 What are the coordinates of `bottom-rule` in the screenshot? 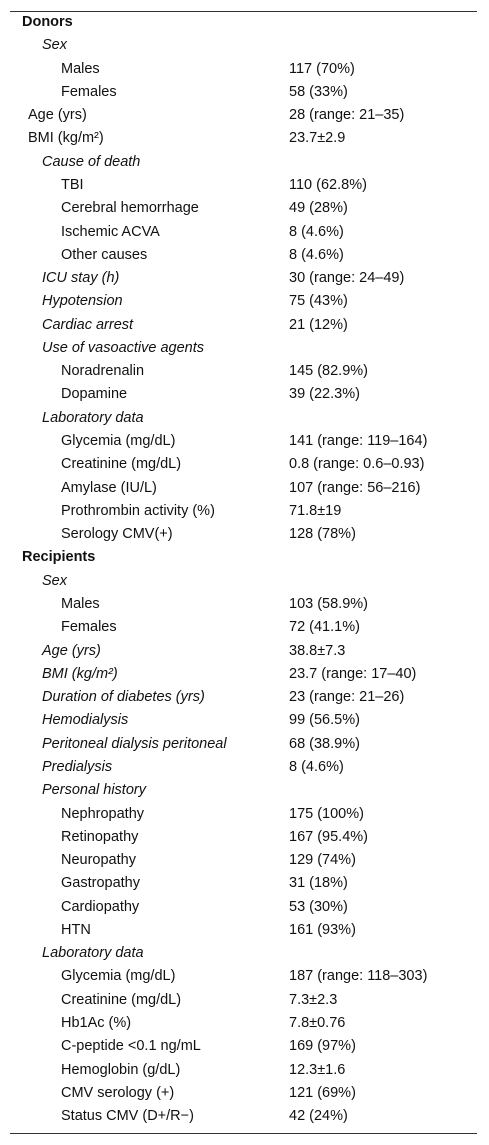 It's located at (243, 1133).